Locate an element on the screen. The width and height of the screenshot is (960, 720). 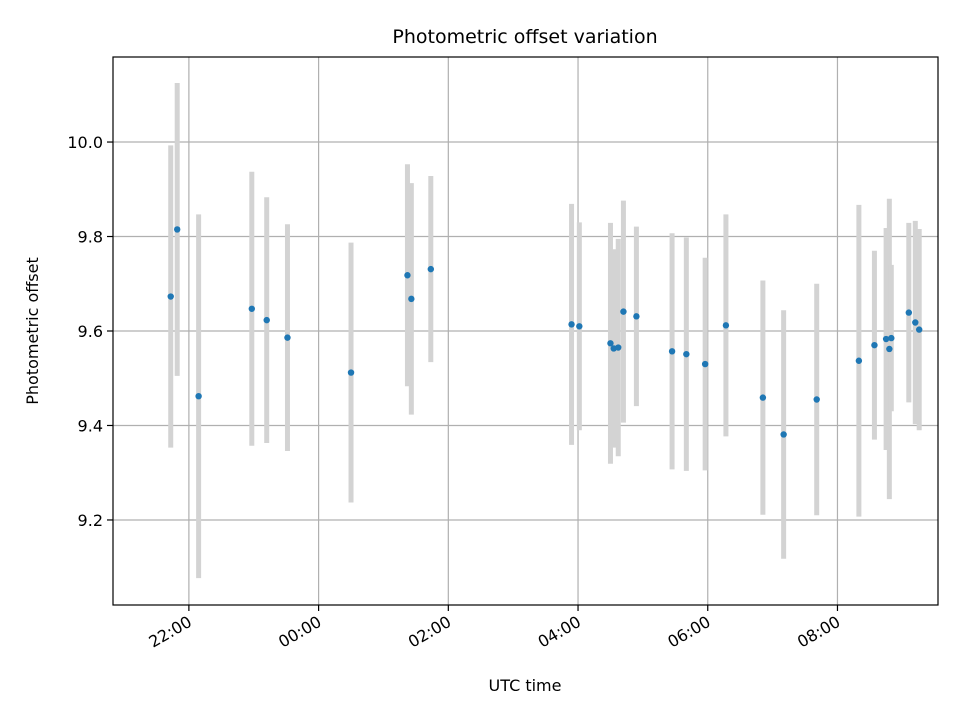
x-tick-label: 06:00 is located at coordinates (688, 632).